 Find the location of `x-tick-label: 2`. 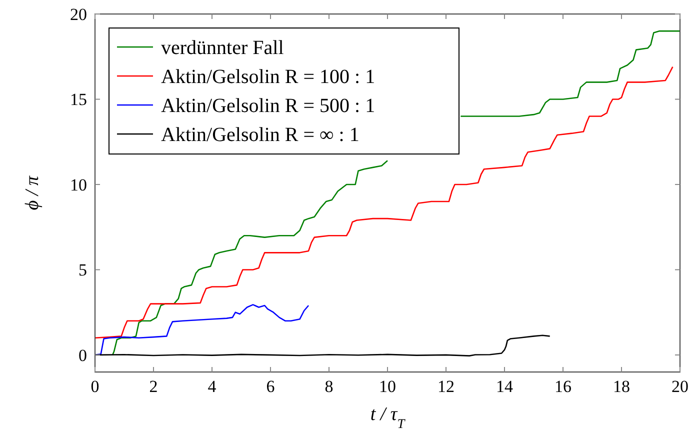

x-tick-label: 2 is located at coordinates (153, 386).